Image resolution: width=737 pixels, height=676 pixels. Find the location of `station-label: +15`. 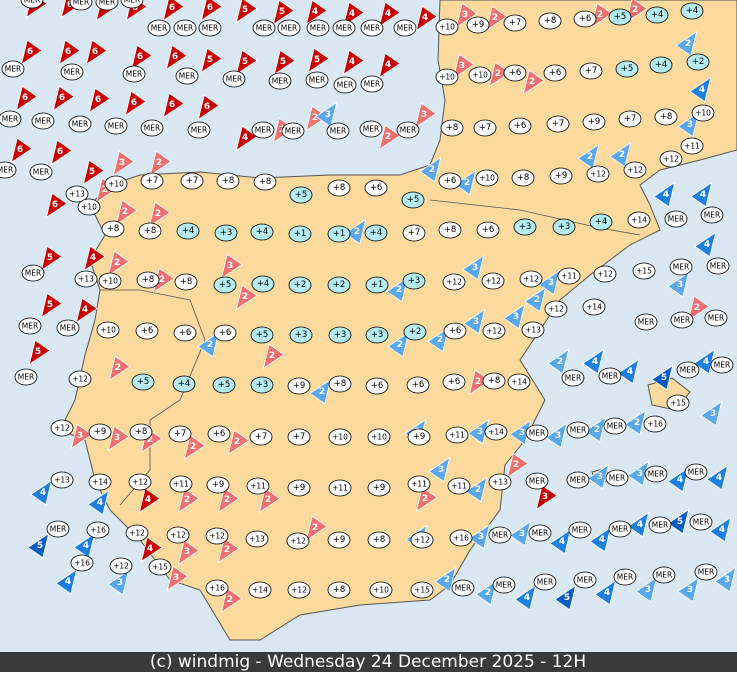

station-label: +15 is located at coordinates (160, 567).